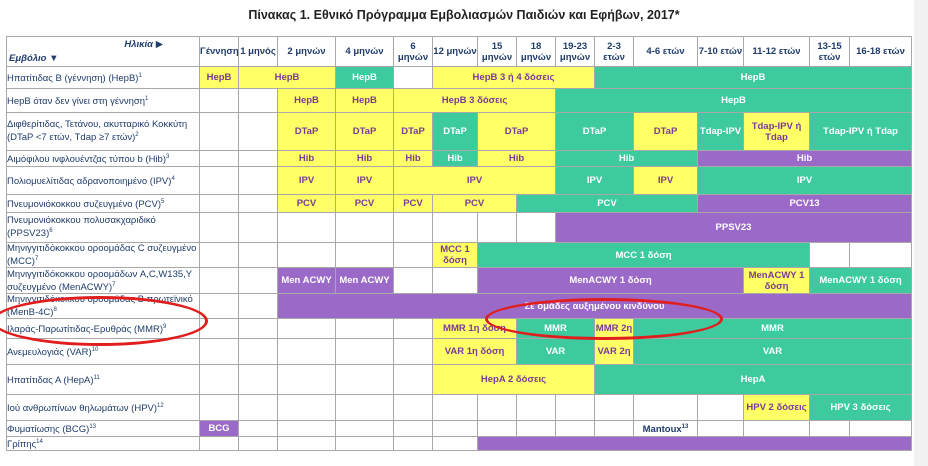  Describe the element at coordinates (85, 330) in the screenshot. I see `vaccine-name: Ιλαράς-Παρωτίτιδας-Ερυθράς (MMR)` at that location.